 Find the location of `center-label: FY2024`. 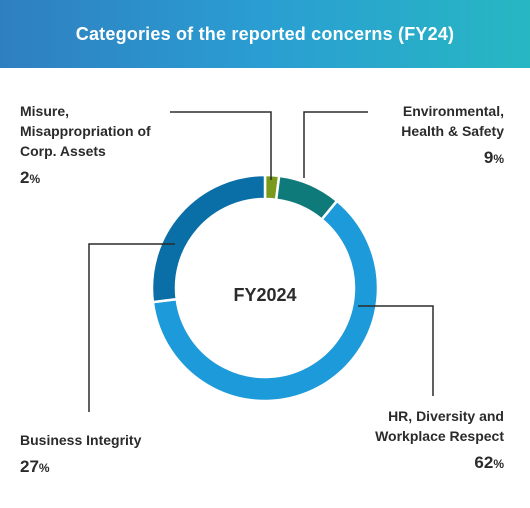

center-label: FY2024 is located at coordinates (264, 295).